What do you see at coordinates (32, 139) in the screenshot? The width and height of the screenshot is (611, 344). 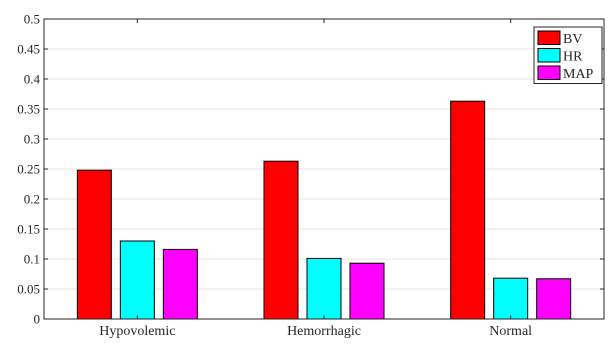 I see `y-tick-label: 0.3` at bounding box center [32, 139].